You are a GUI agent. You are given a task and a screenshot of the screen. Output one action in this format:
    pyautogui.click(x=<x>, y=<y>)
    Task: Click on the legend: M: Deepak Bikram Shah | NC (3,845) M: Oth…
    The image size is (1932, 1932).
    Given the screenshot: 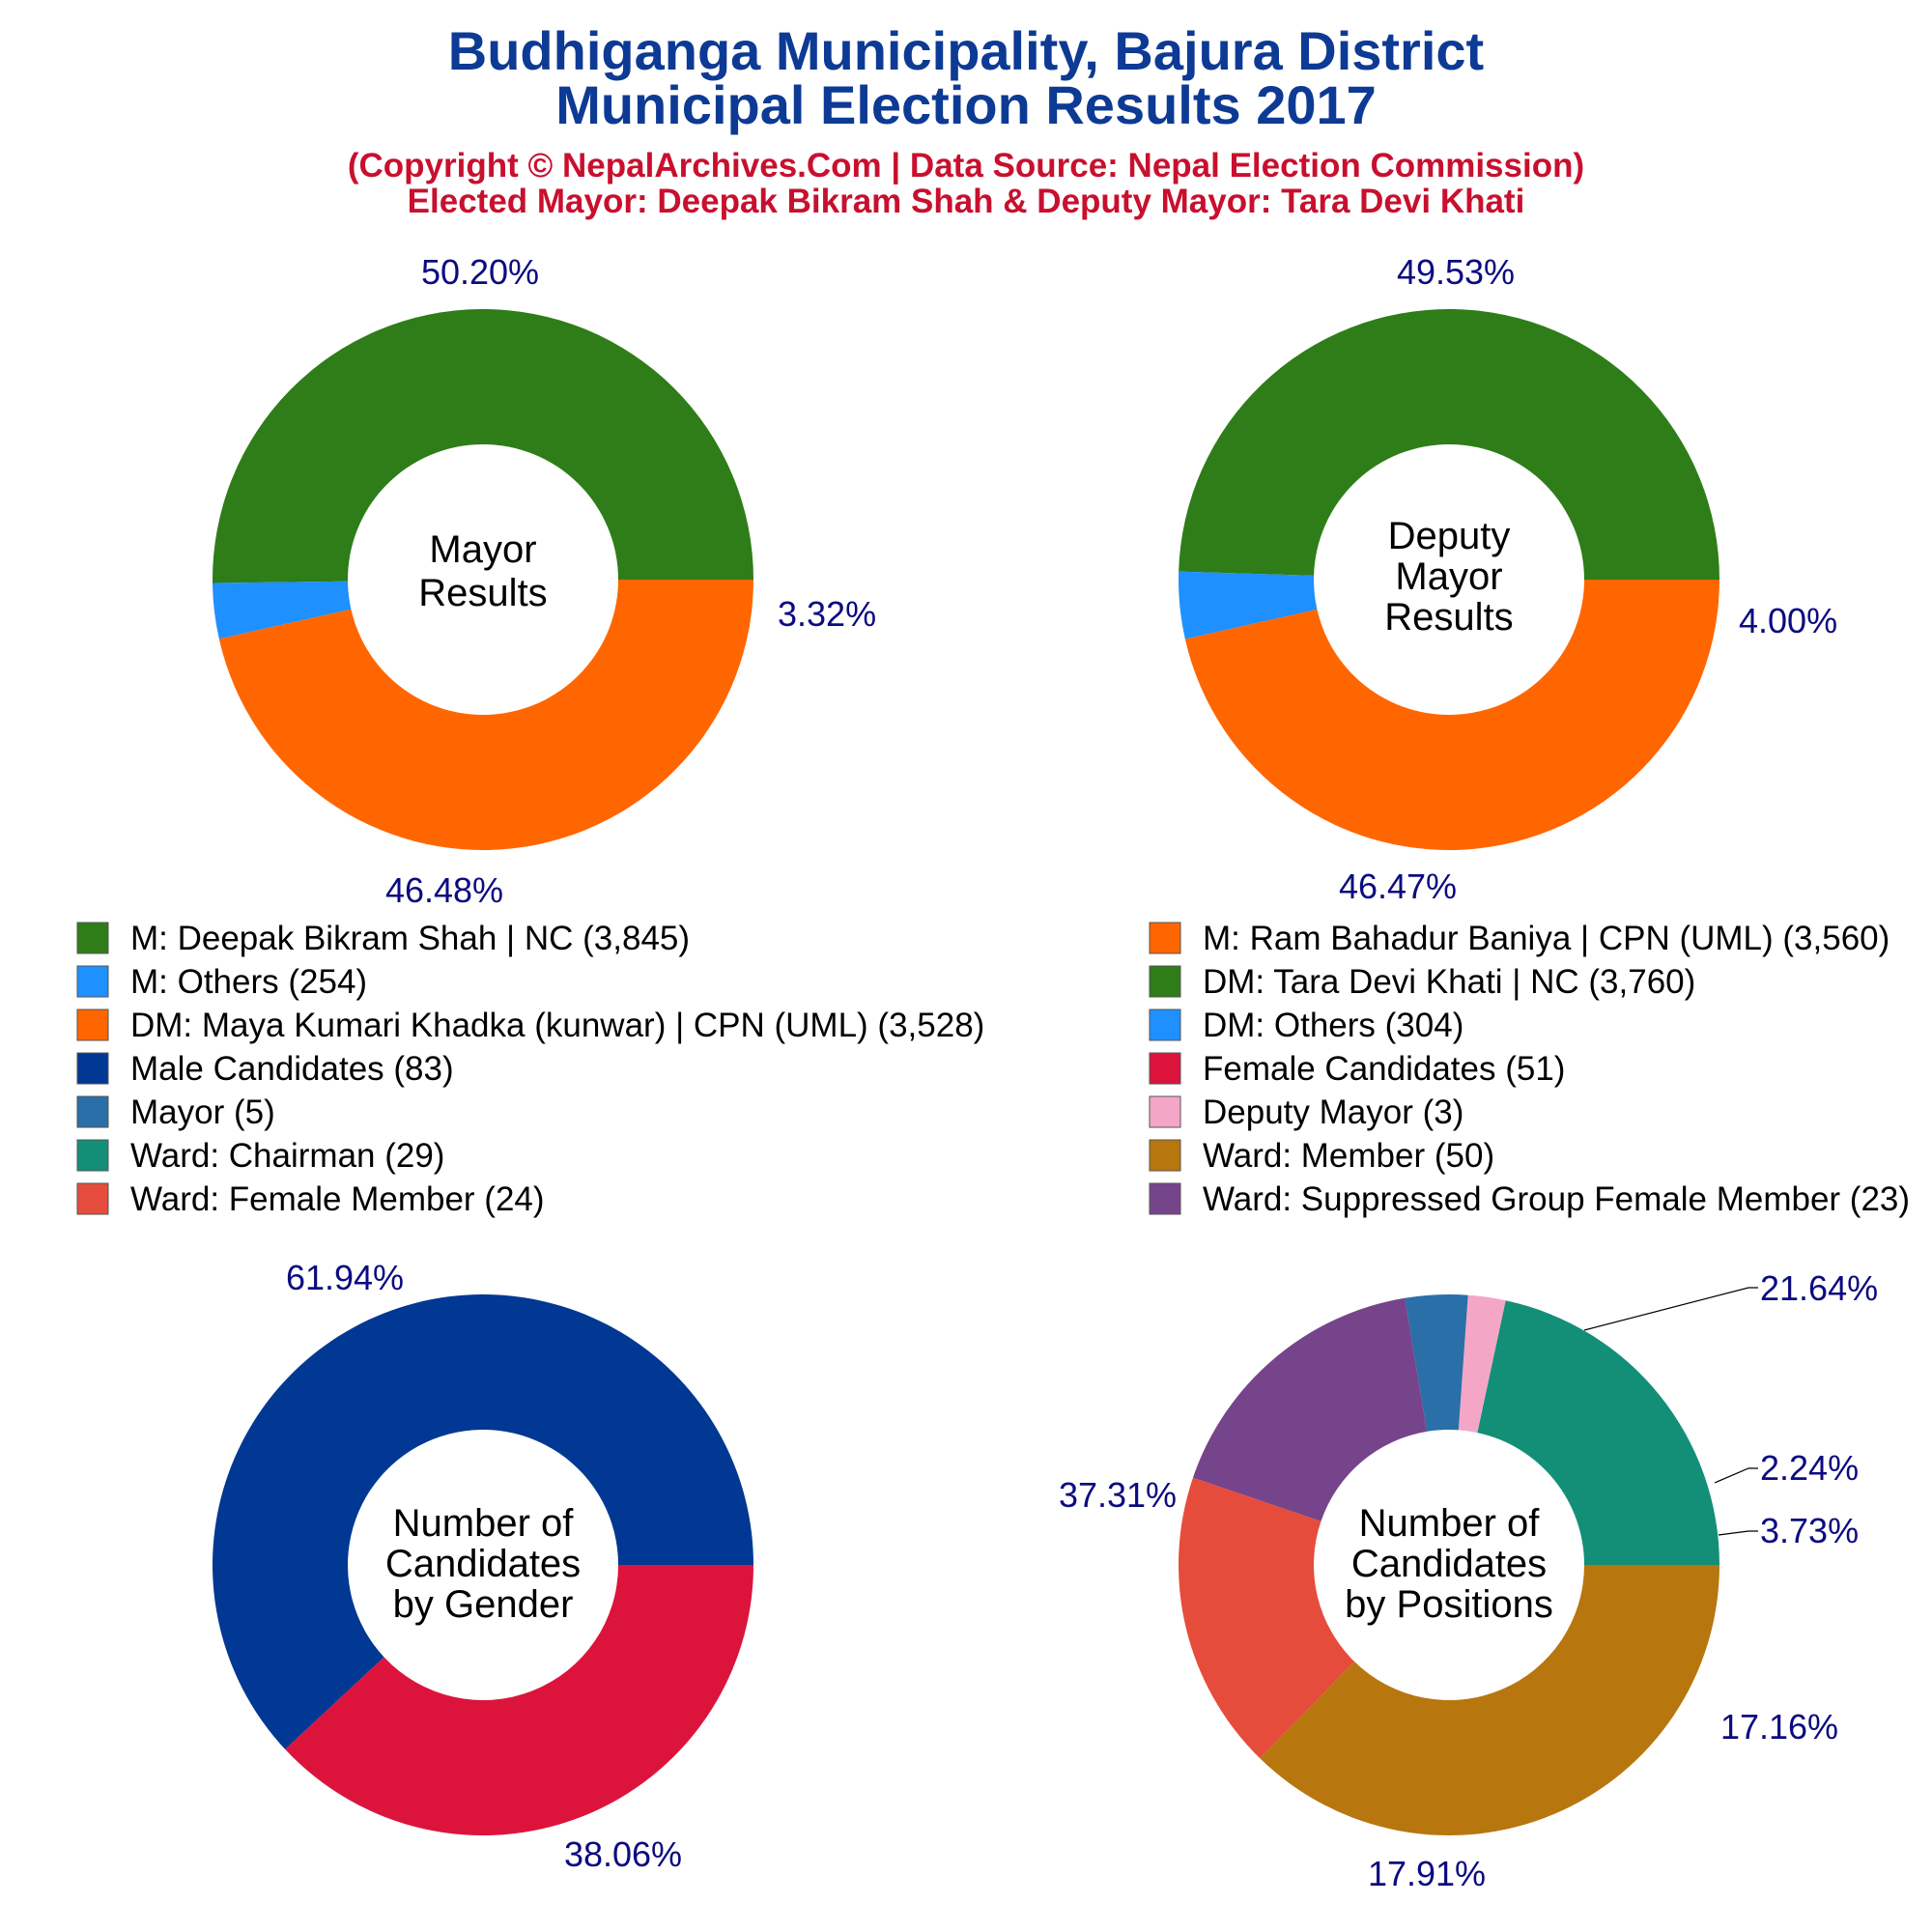 What is the action you would take?
    pyautogui.click(x=993, y=1069)
    